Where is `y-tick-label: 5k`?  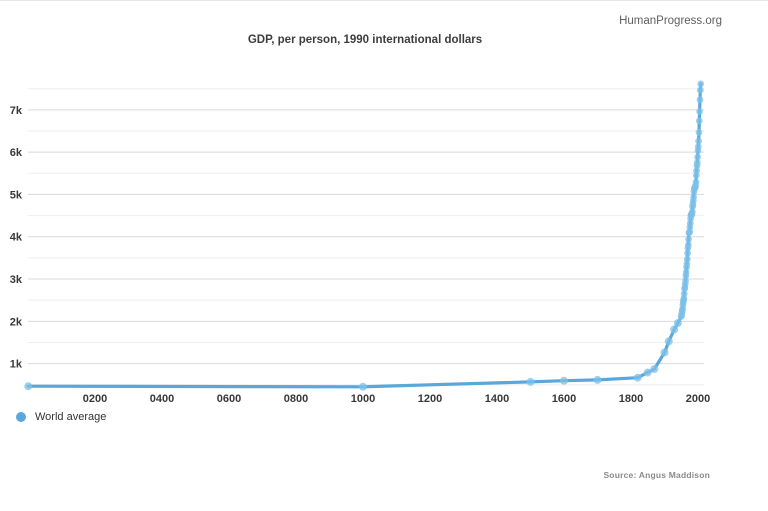 y-tick-label: 5k is located at coordinates (16, 195).